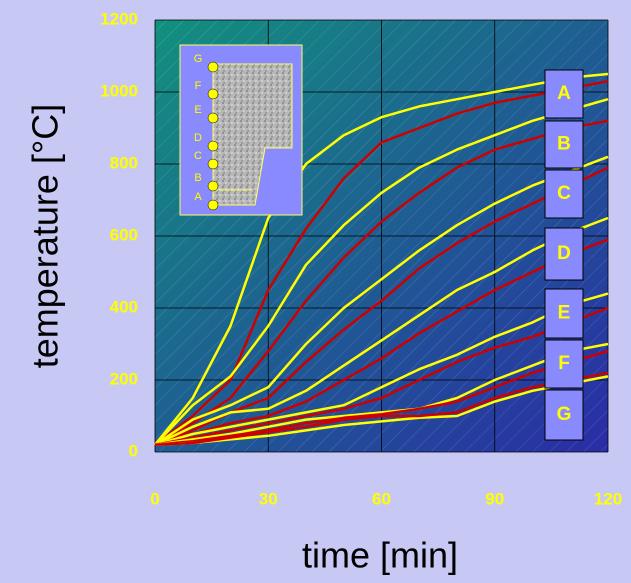  I want to click on inset-label: C, so click(198, 156).